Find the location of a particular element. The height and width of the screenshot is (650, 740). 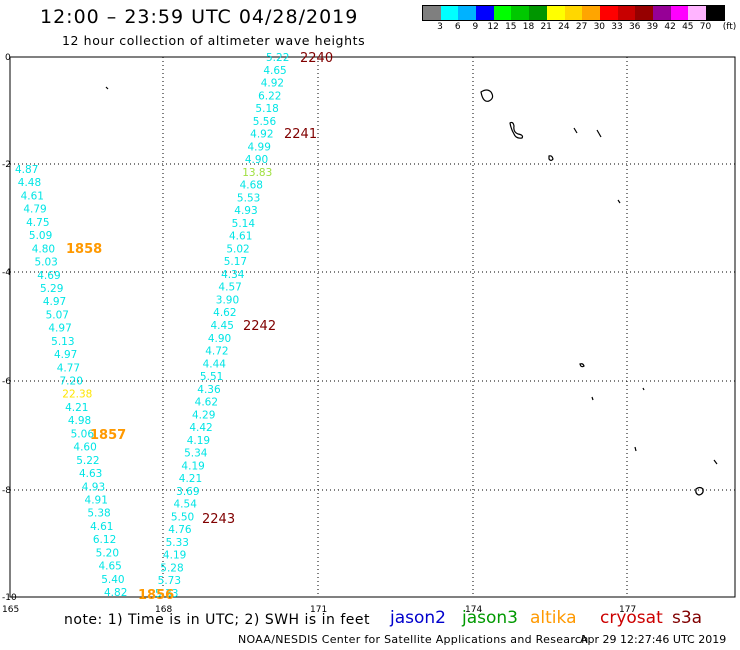

page-title: 12:00 – 23:59 UTC 04/28/2019 is located at coordinates (199, 17).